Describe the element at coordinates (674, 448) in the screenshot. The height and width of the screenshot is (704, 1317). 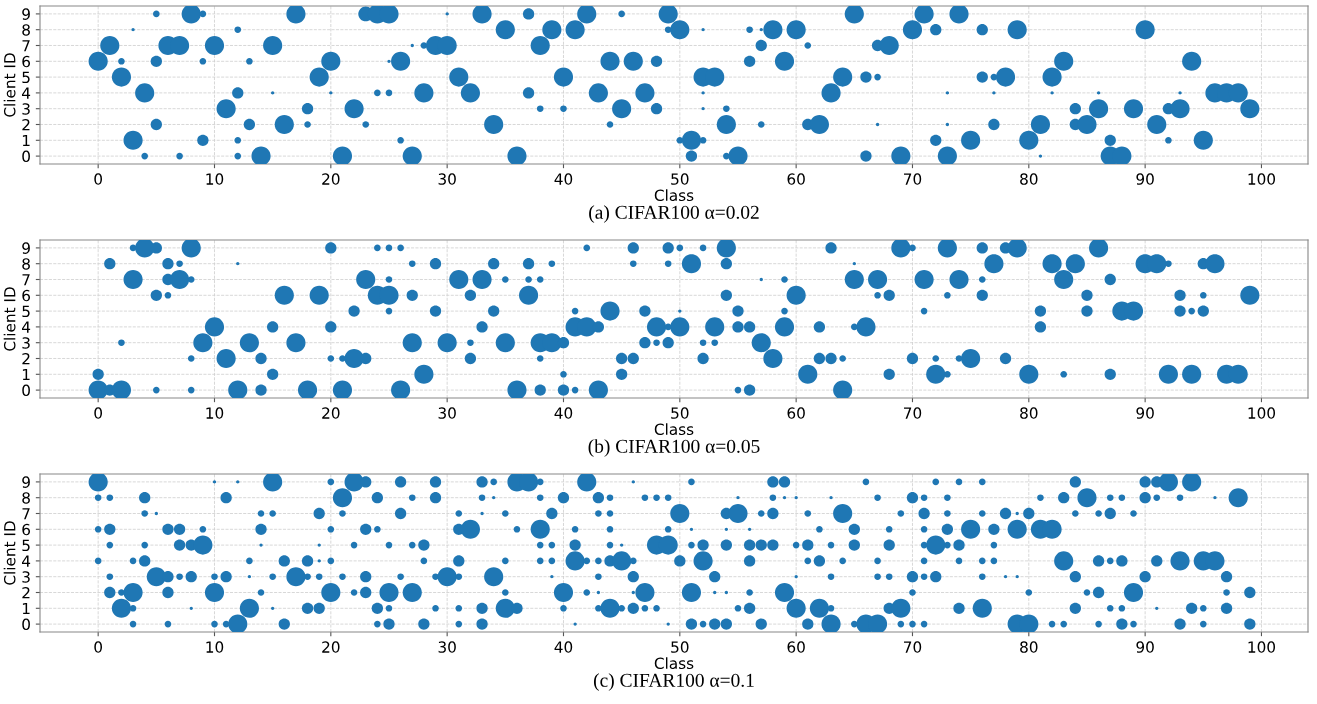
I see `text: (b) CIFAR100 α=0.05` at that location.